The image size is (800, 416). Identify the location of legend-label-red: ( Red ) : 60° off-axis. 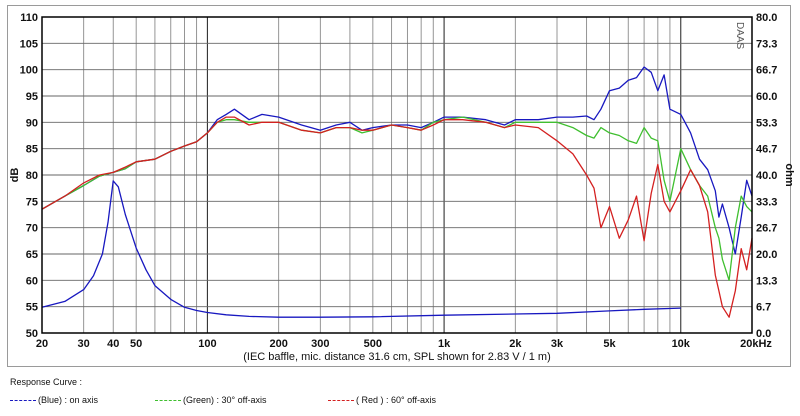
(396, 400).